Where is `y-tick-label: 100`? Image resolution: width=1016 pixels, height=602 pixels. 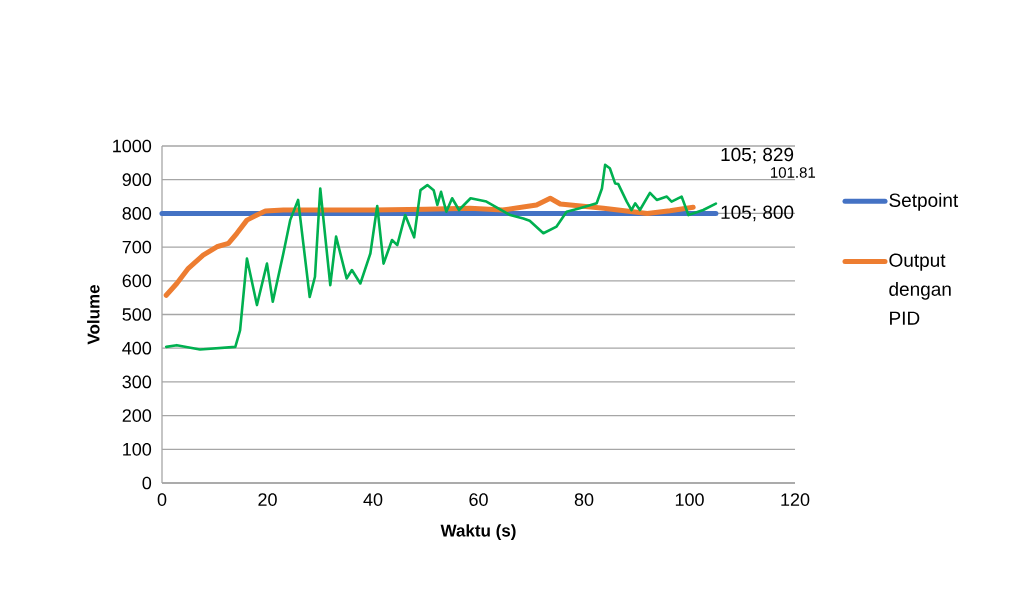
y-tick-label: 100 is located at coordinates (137, 449).